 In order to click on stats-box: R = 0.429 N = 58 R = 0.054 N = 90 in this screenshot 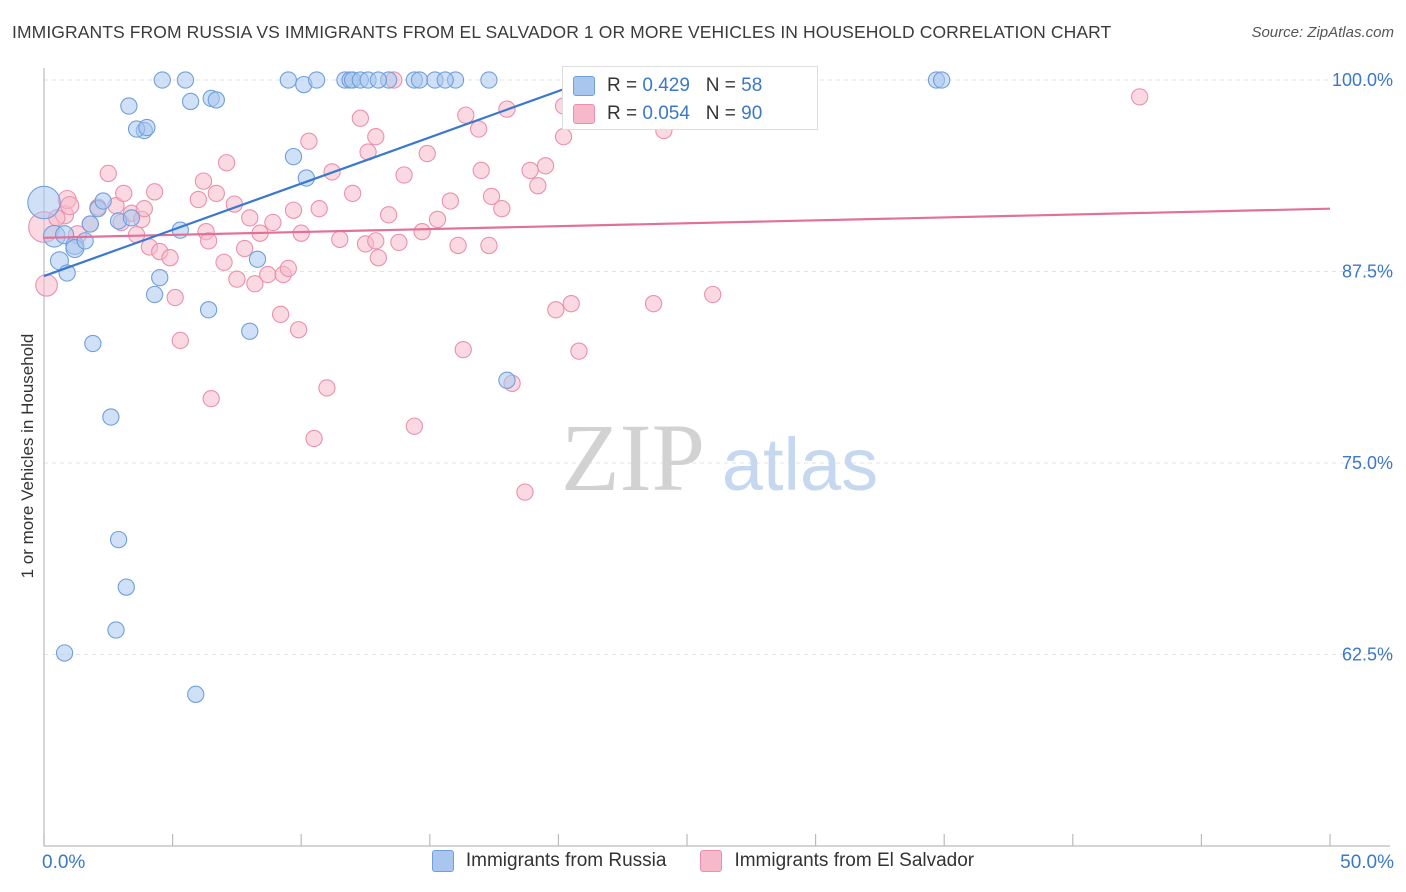, I will do `click(690, 98)`.